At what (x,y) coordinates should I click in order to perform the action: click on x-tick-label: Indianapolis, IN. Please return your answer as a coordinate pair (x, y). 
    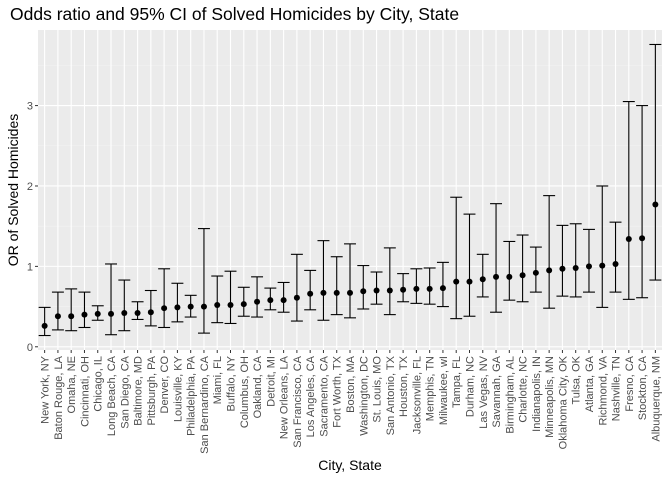
    Looking at the image, I should click on (537, 394).